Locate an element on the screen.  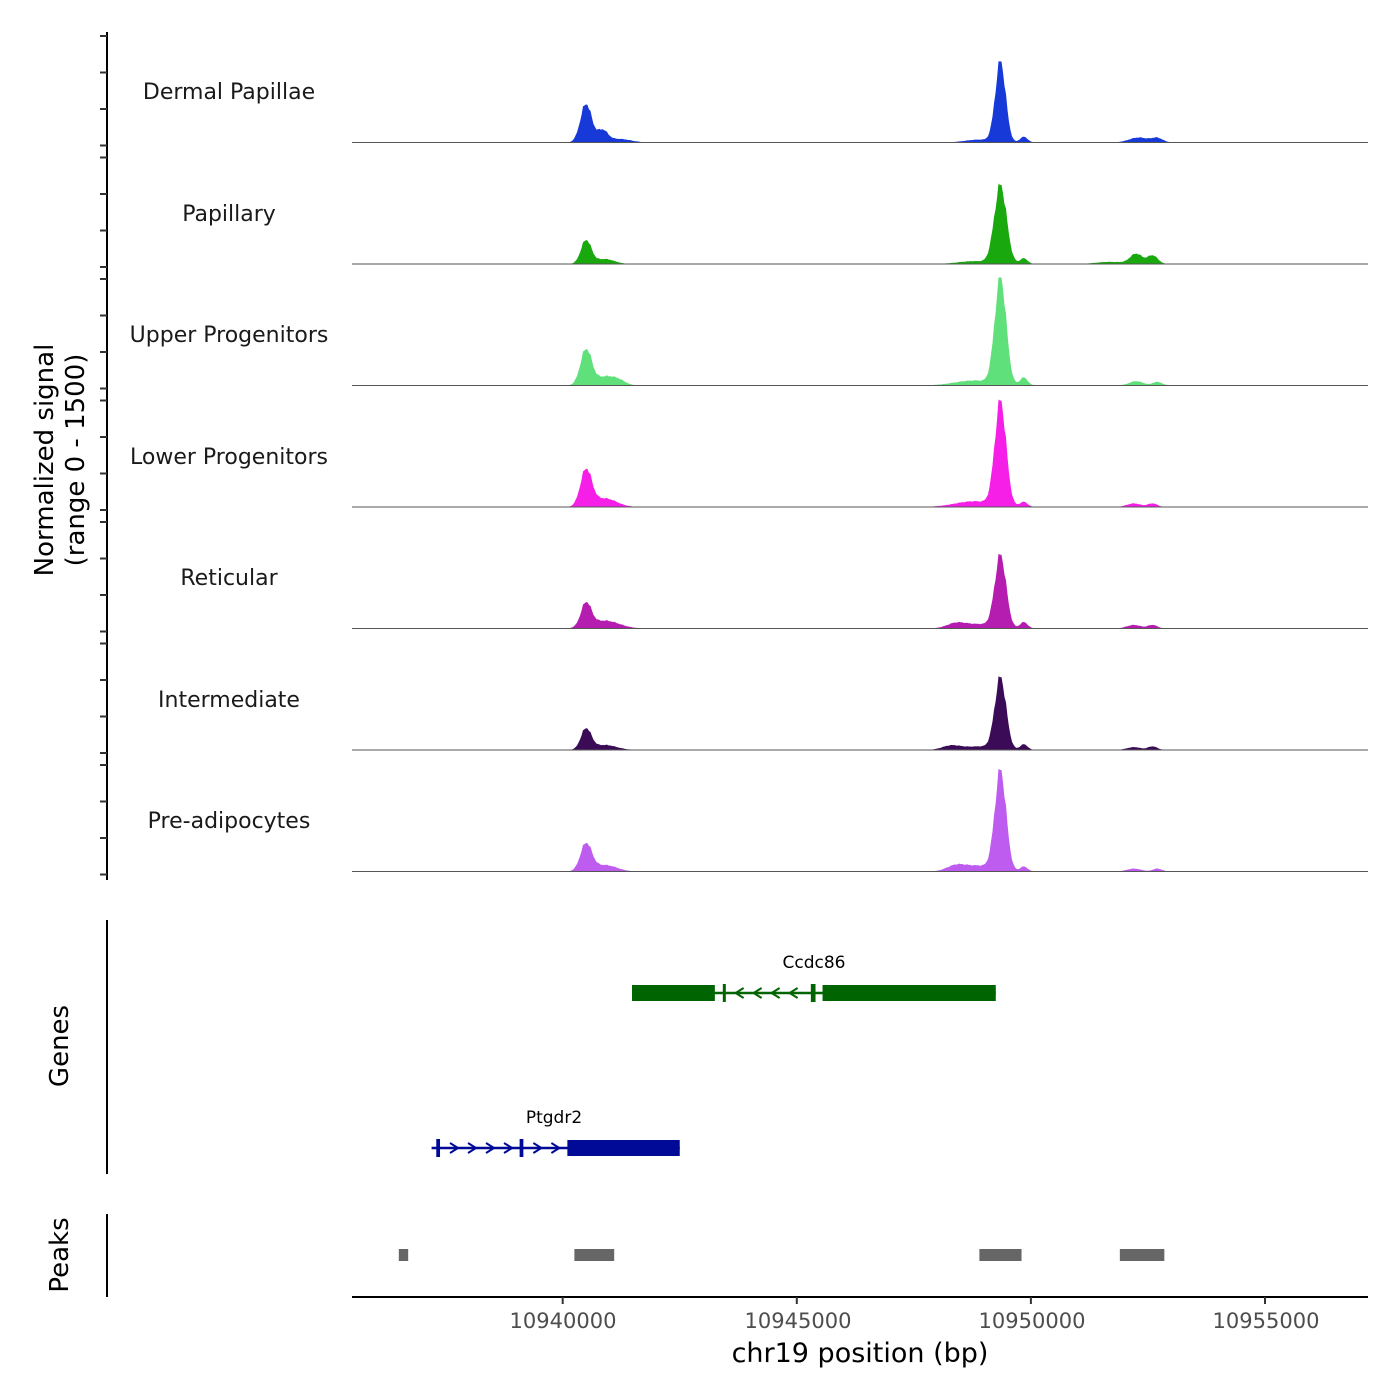
track-label-lower-progenitors: Lower Progenitors is located at coordinates (229, 457).